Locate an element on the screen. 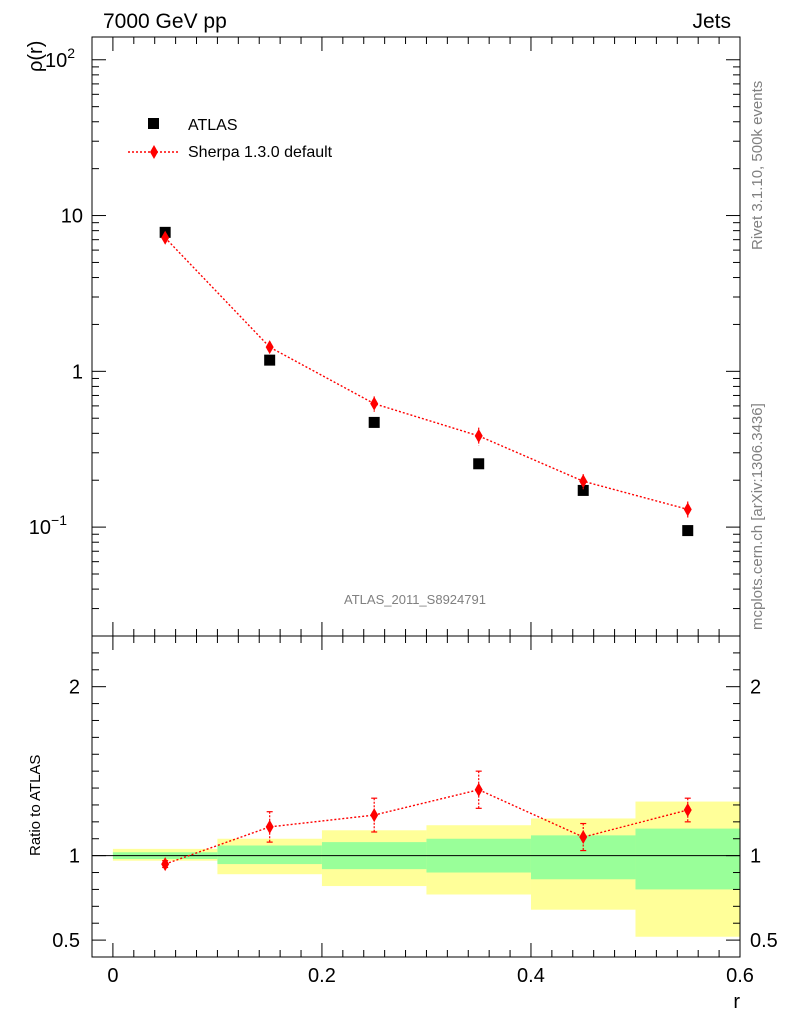 The image size is (786, 1024). main-y-tick-label: 10⁻¹ is located at coordinates (48, 525).